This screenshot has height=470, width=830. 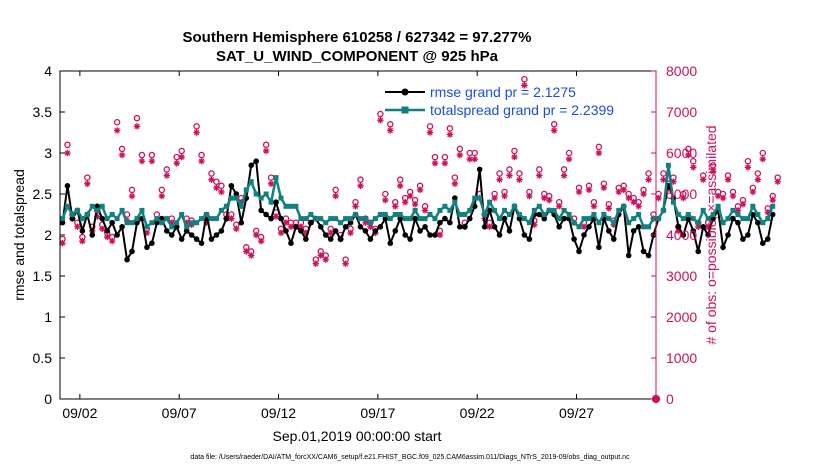 I want to click on left-tick-label: 3, so click(x=48, y=153).